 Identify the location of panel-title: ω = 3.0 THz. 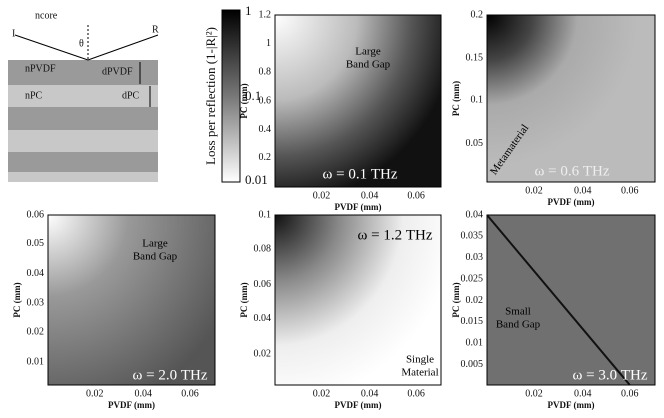
(610, 375).